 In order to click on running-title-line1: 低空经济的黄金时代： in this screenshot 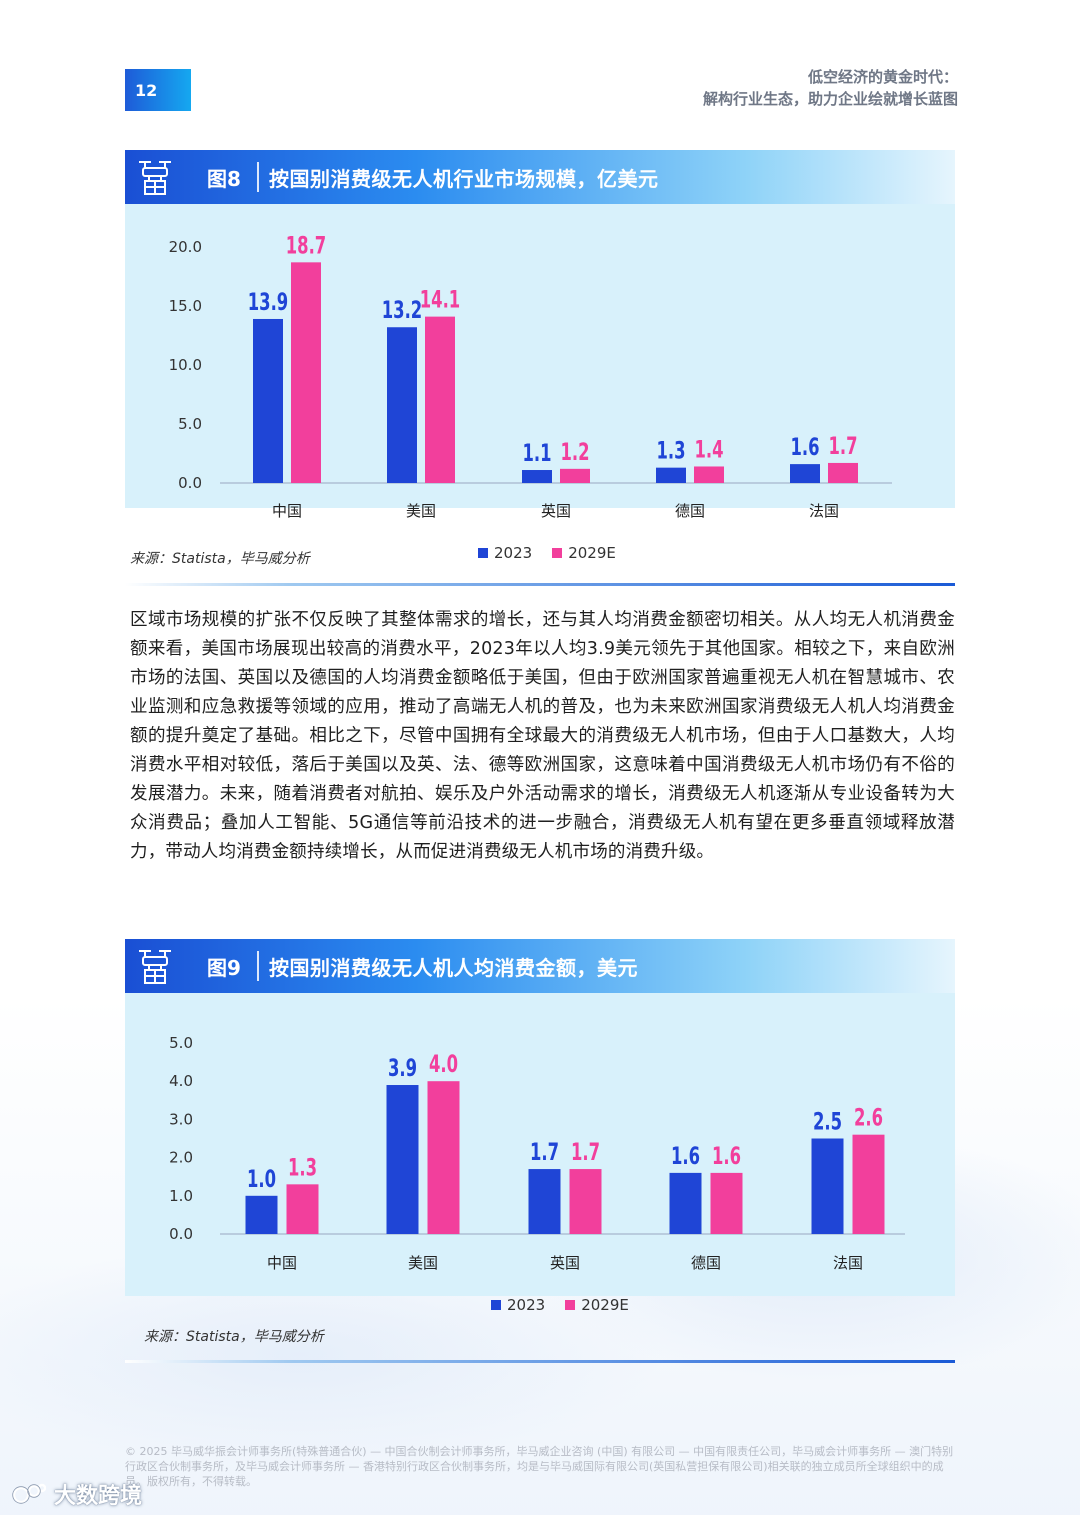, I will do `click(882, 77)`.